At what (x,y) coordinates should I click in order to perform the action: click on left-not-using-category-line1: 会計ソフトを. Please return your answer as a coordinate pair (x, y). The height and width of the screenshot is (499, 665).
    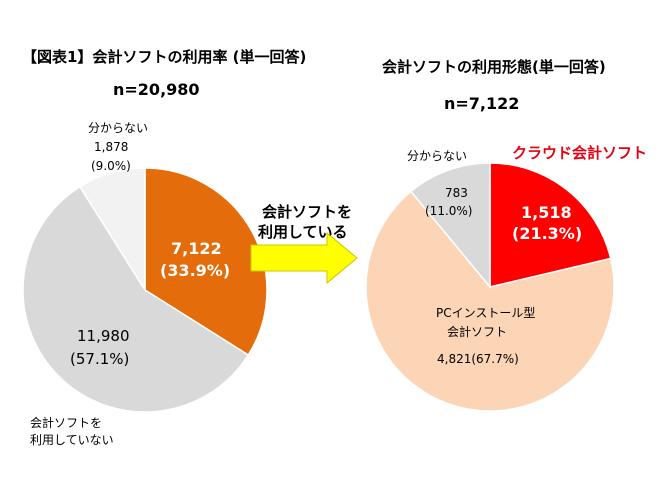
    Looking at the image, I should click on (66, 422).